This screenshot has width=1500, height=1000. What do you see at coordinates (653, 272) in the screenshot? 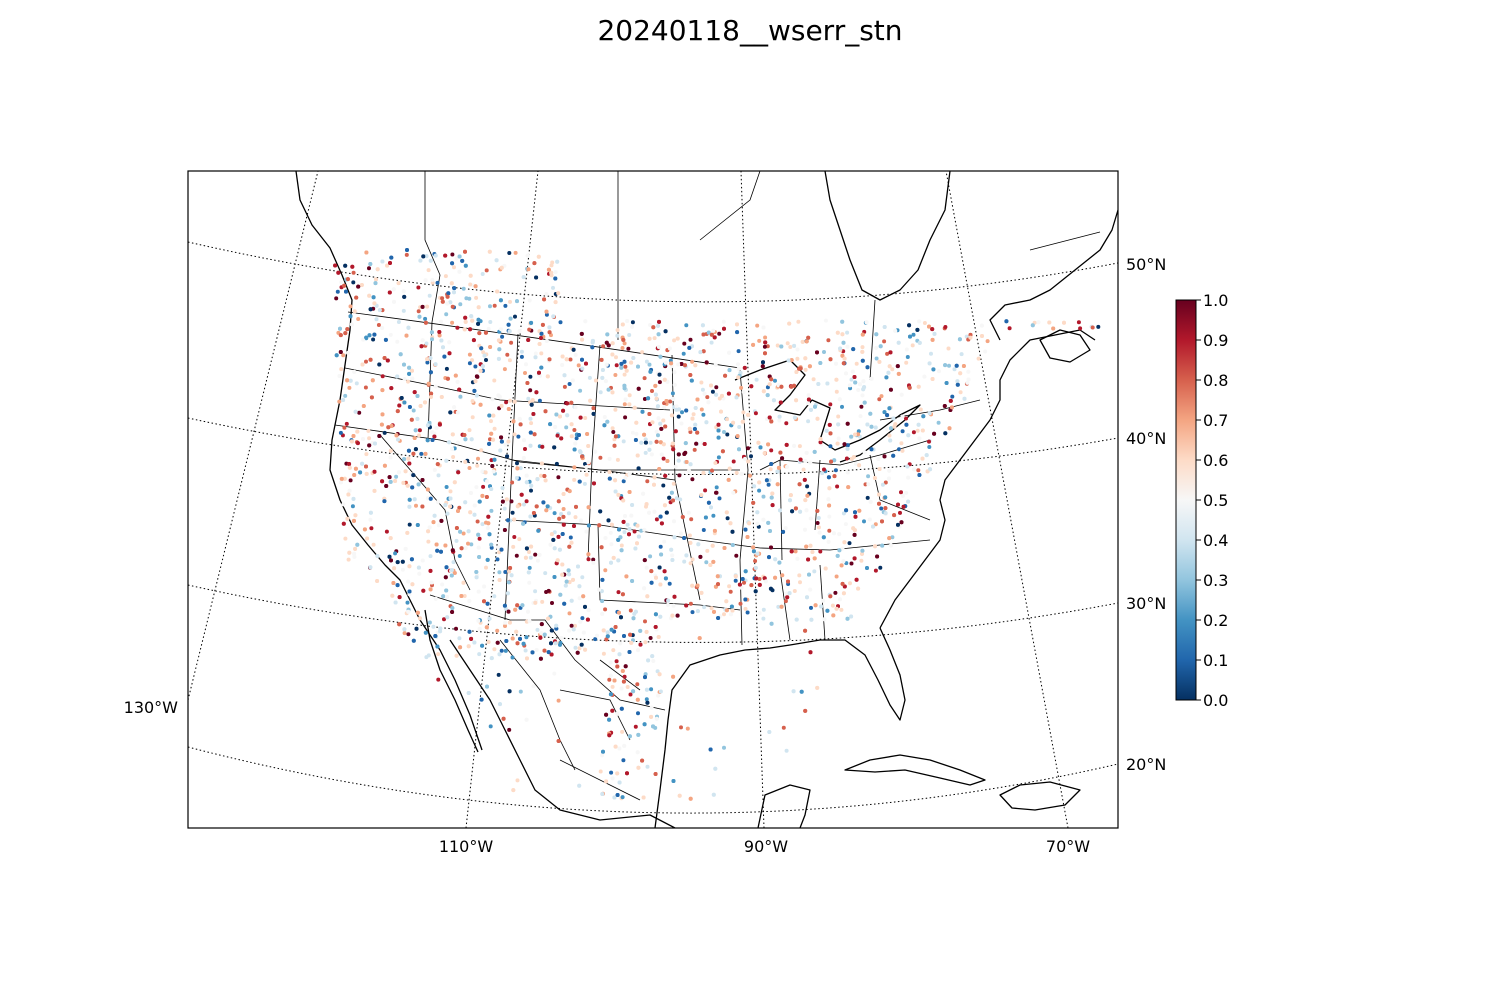
I see `parallel-50n` at bounding box center [653, 272].